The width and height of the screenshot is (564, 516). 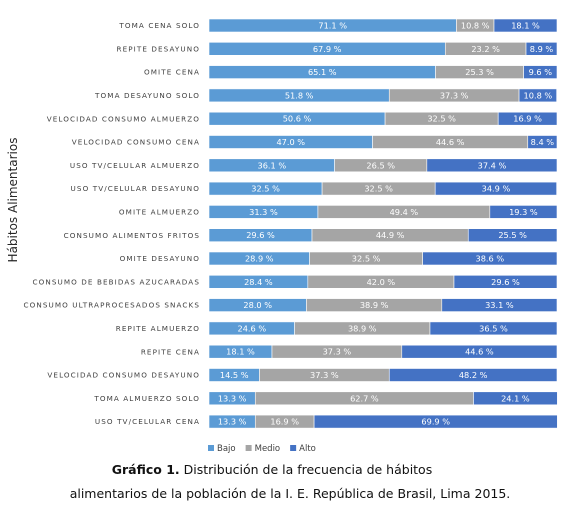 I want to click on data-label: 28.4 %, so click(x=258, y=282).